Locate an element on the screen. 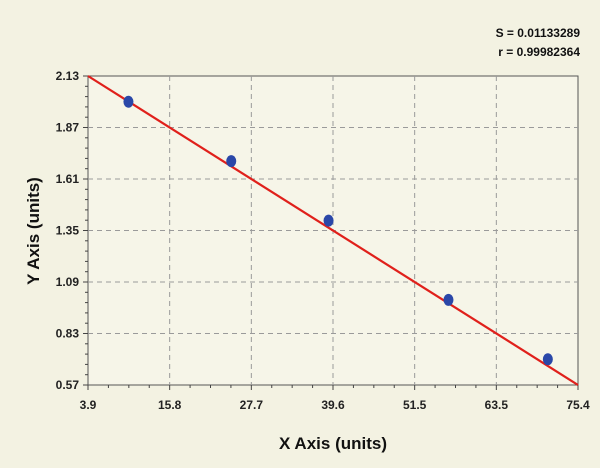 The width and height of the screenshot is (600, 468). y-tick-label: 1.61 is located at coordinates (68, 179).